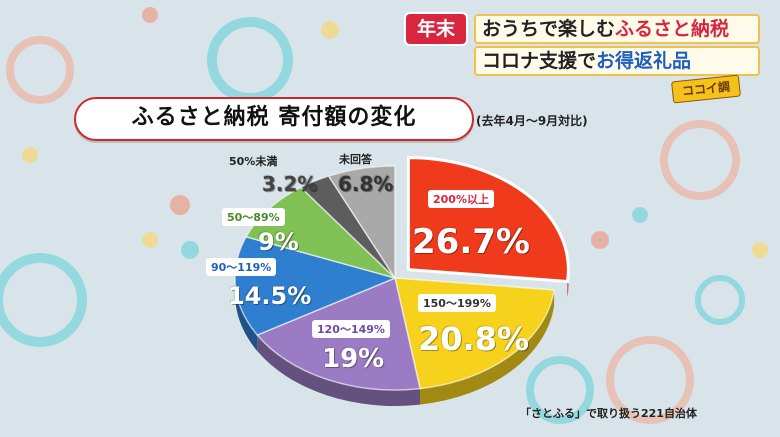 This screenshot has width=780, height=437. What do you see at coordinates (253, 161) in the screenshot?
I see `slice-category-label: 50%未満` at bounding box center [253, 161].